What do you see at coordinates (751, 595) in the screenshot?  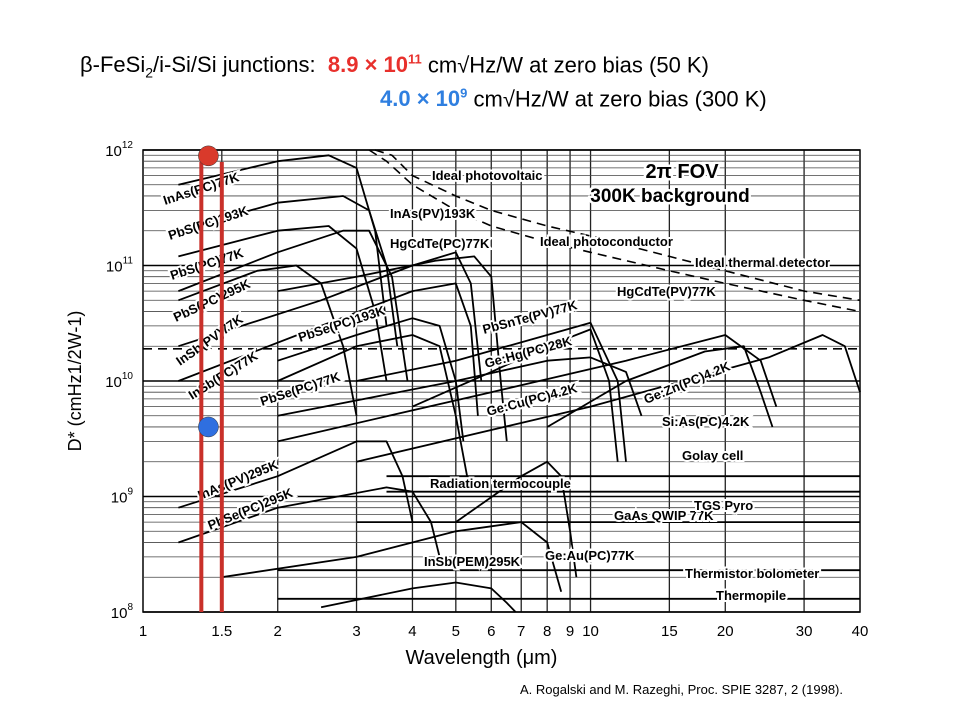 I see `series-label-thermopile: Thermopile` at bounding box center [751, 595].